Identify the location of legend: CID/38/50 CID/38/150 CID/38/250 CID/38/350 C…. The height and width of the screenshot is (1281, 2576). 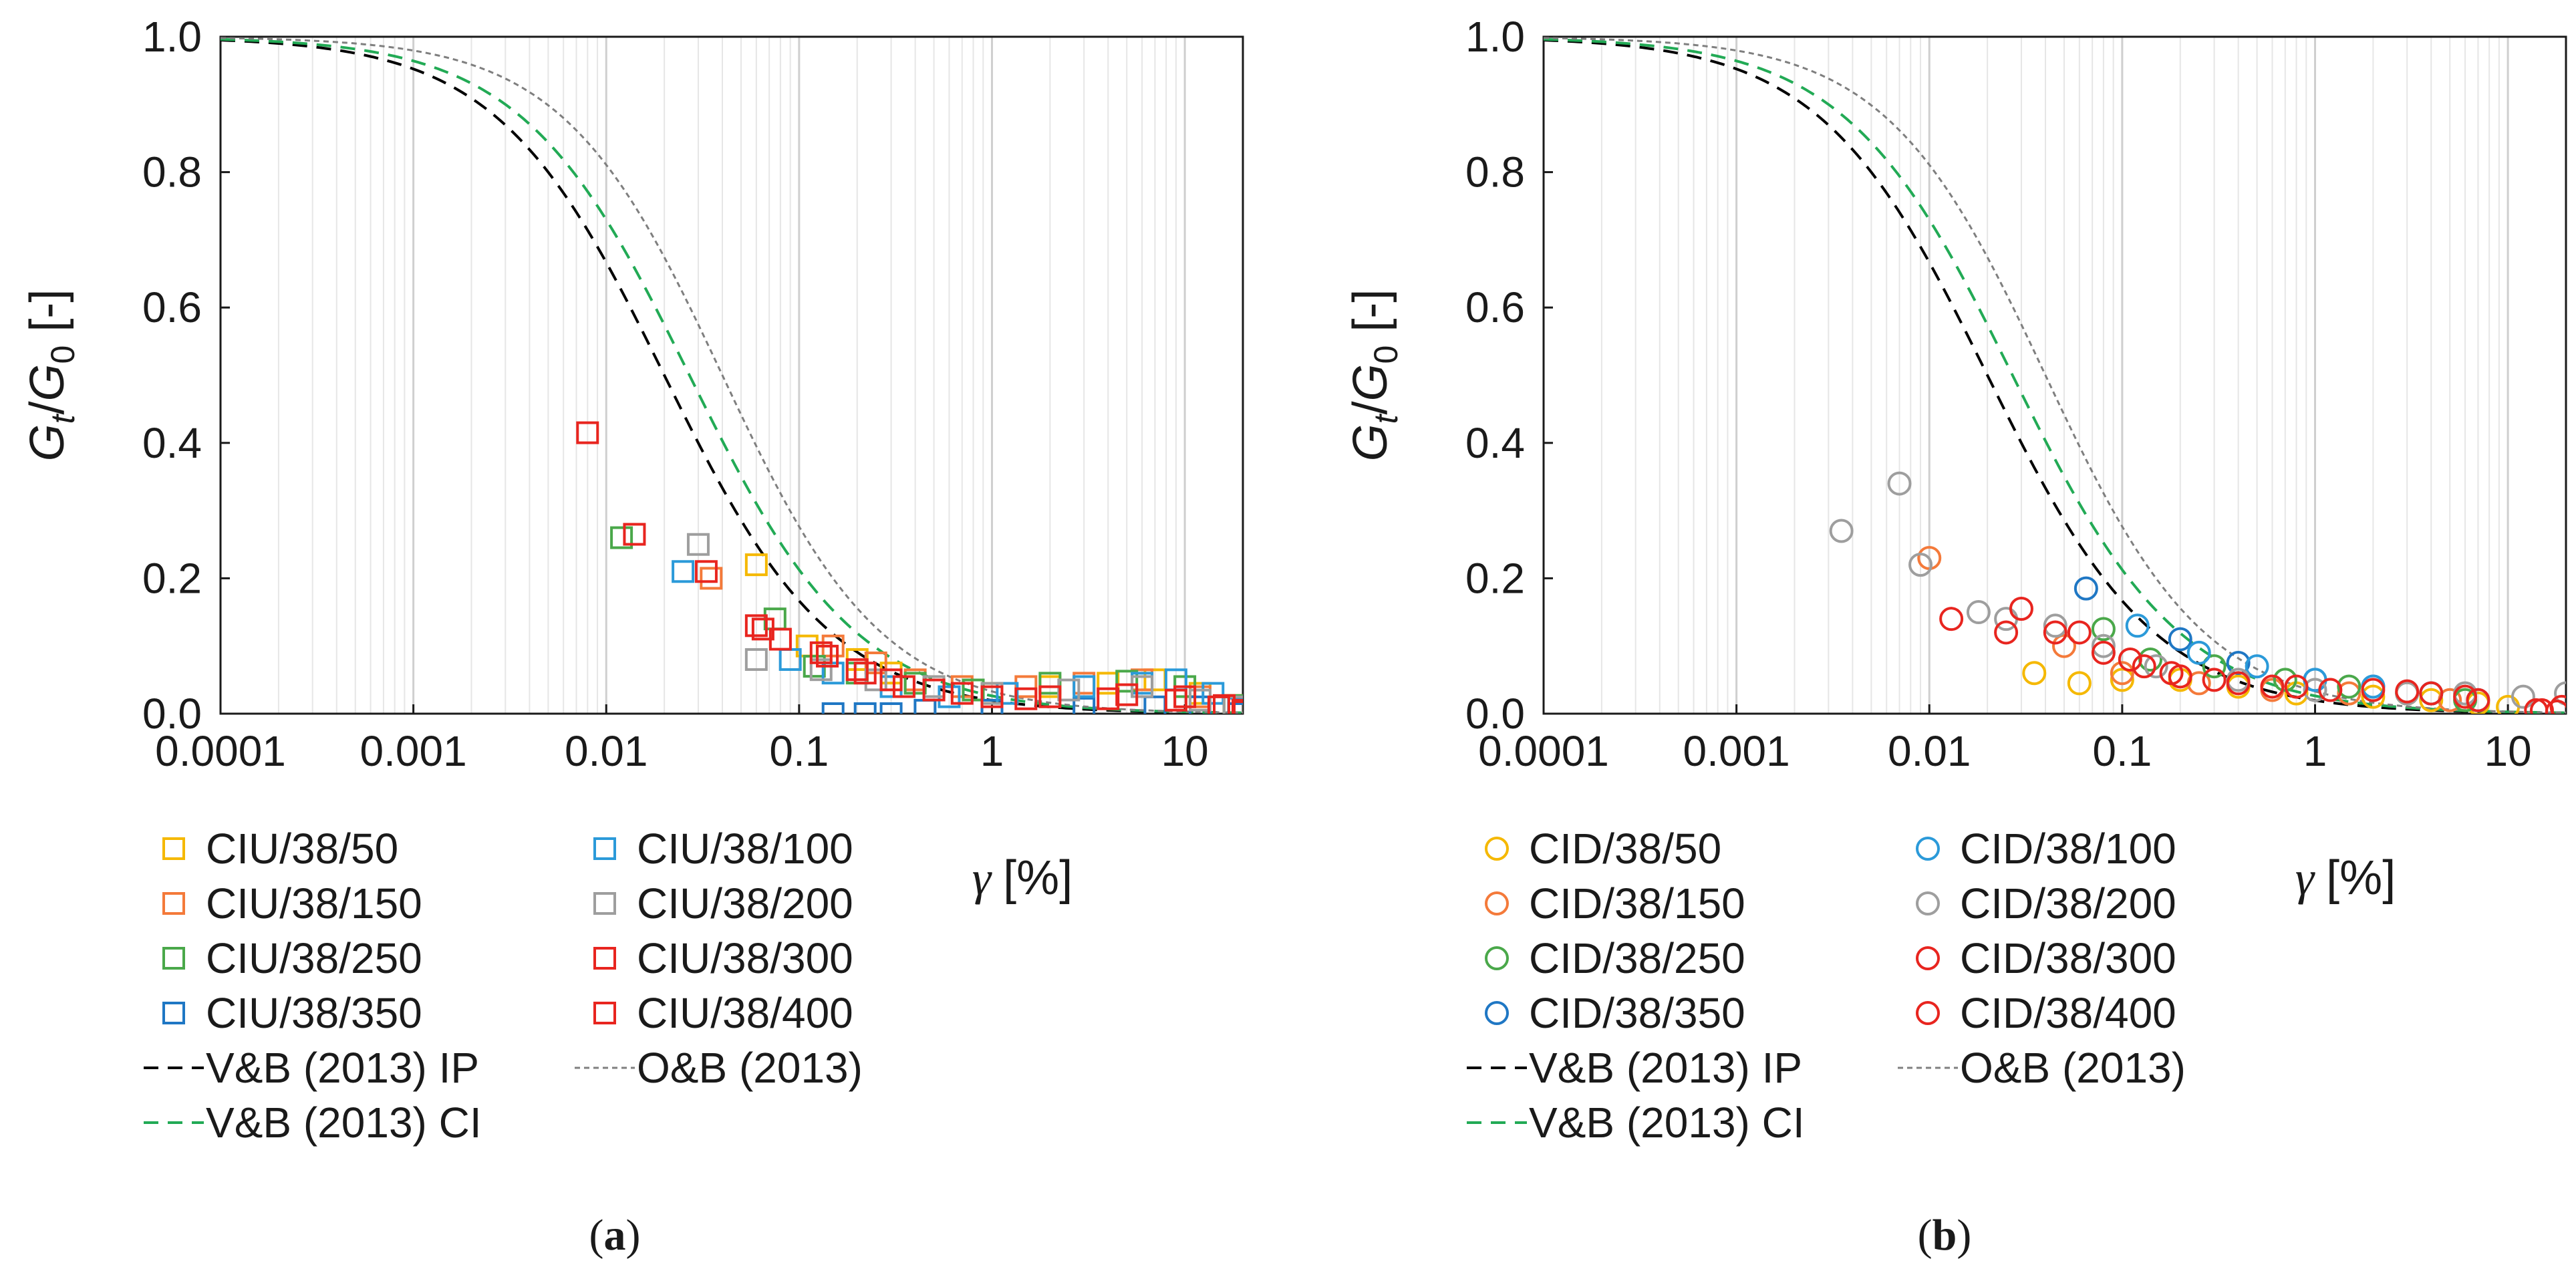
(1826, 986).